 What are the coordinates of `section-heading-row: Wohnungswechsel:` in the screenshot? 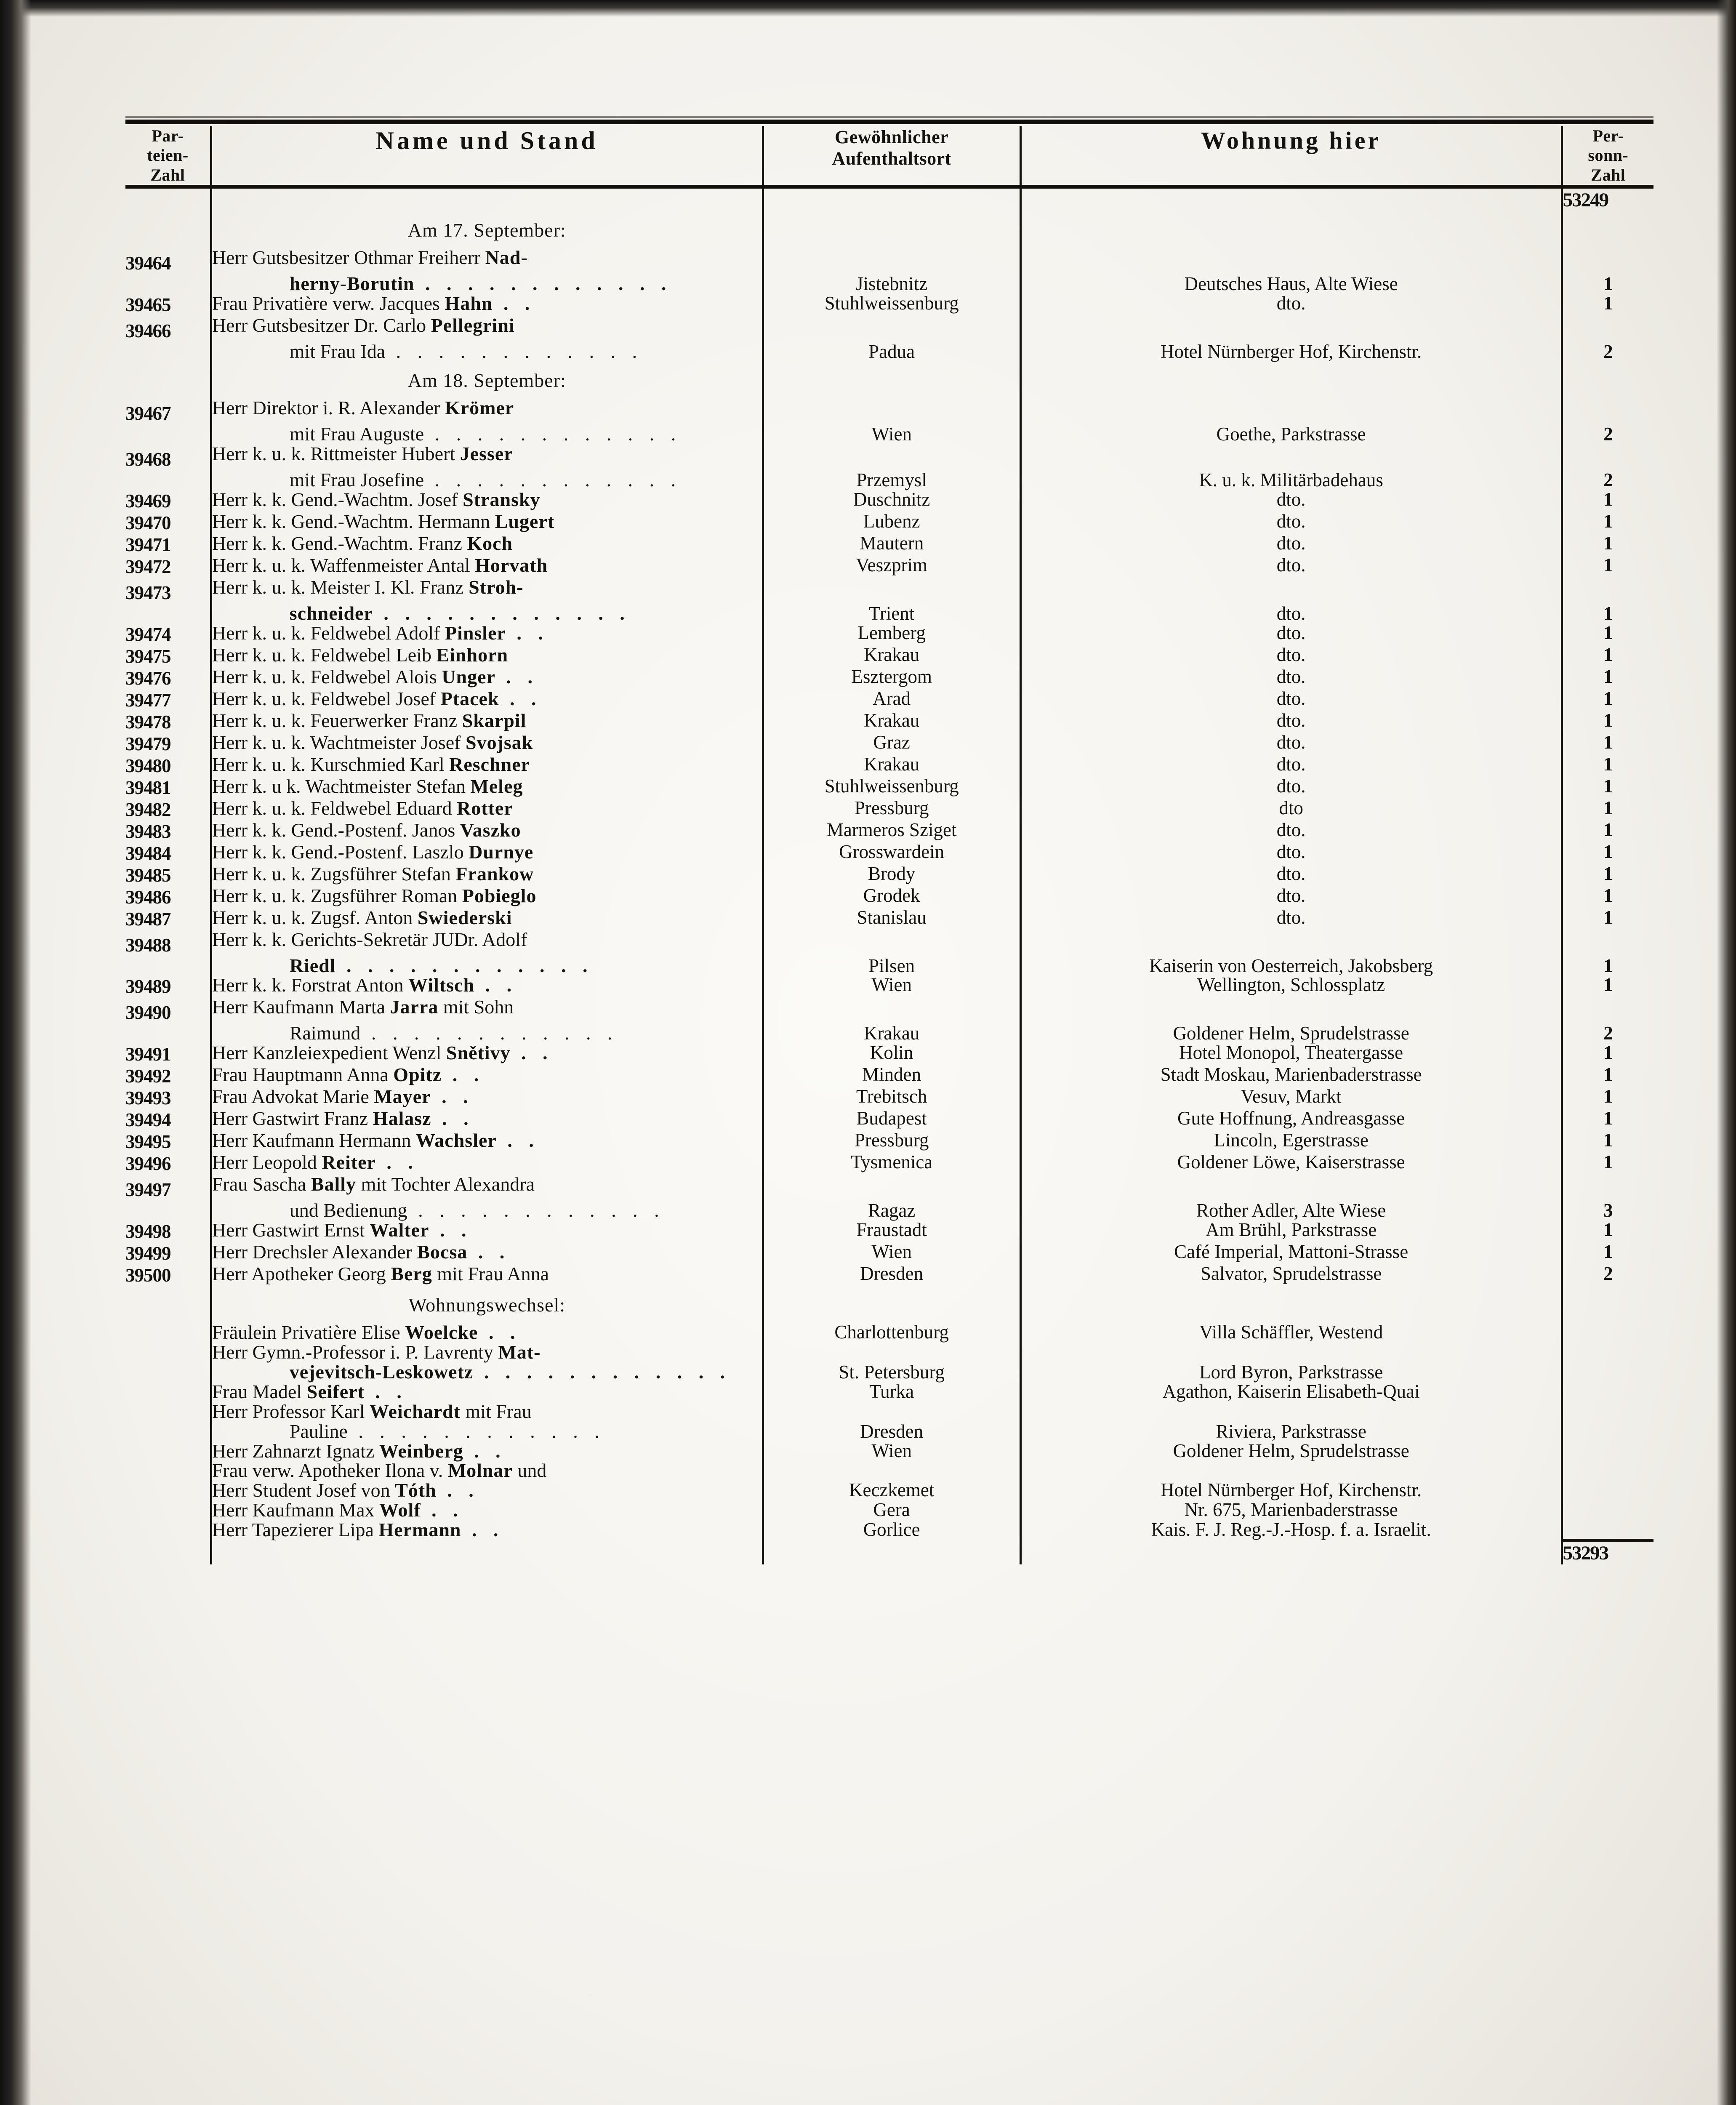 It's located at (889, 1304).